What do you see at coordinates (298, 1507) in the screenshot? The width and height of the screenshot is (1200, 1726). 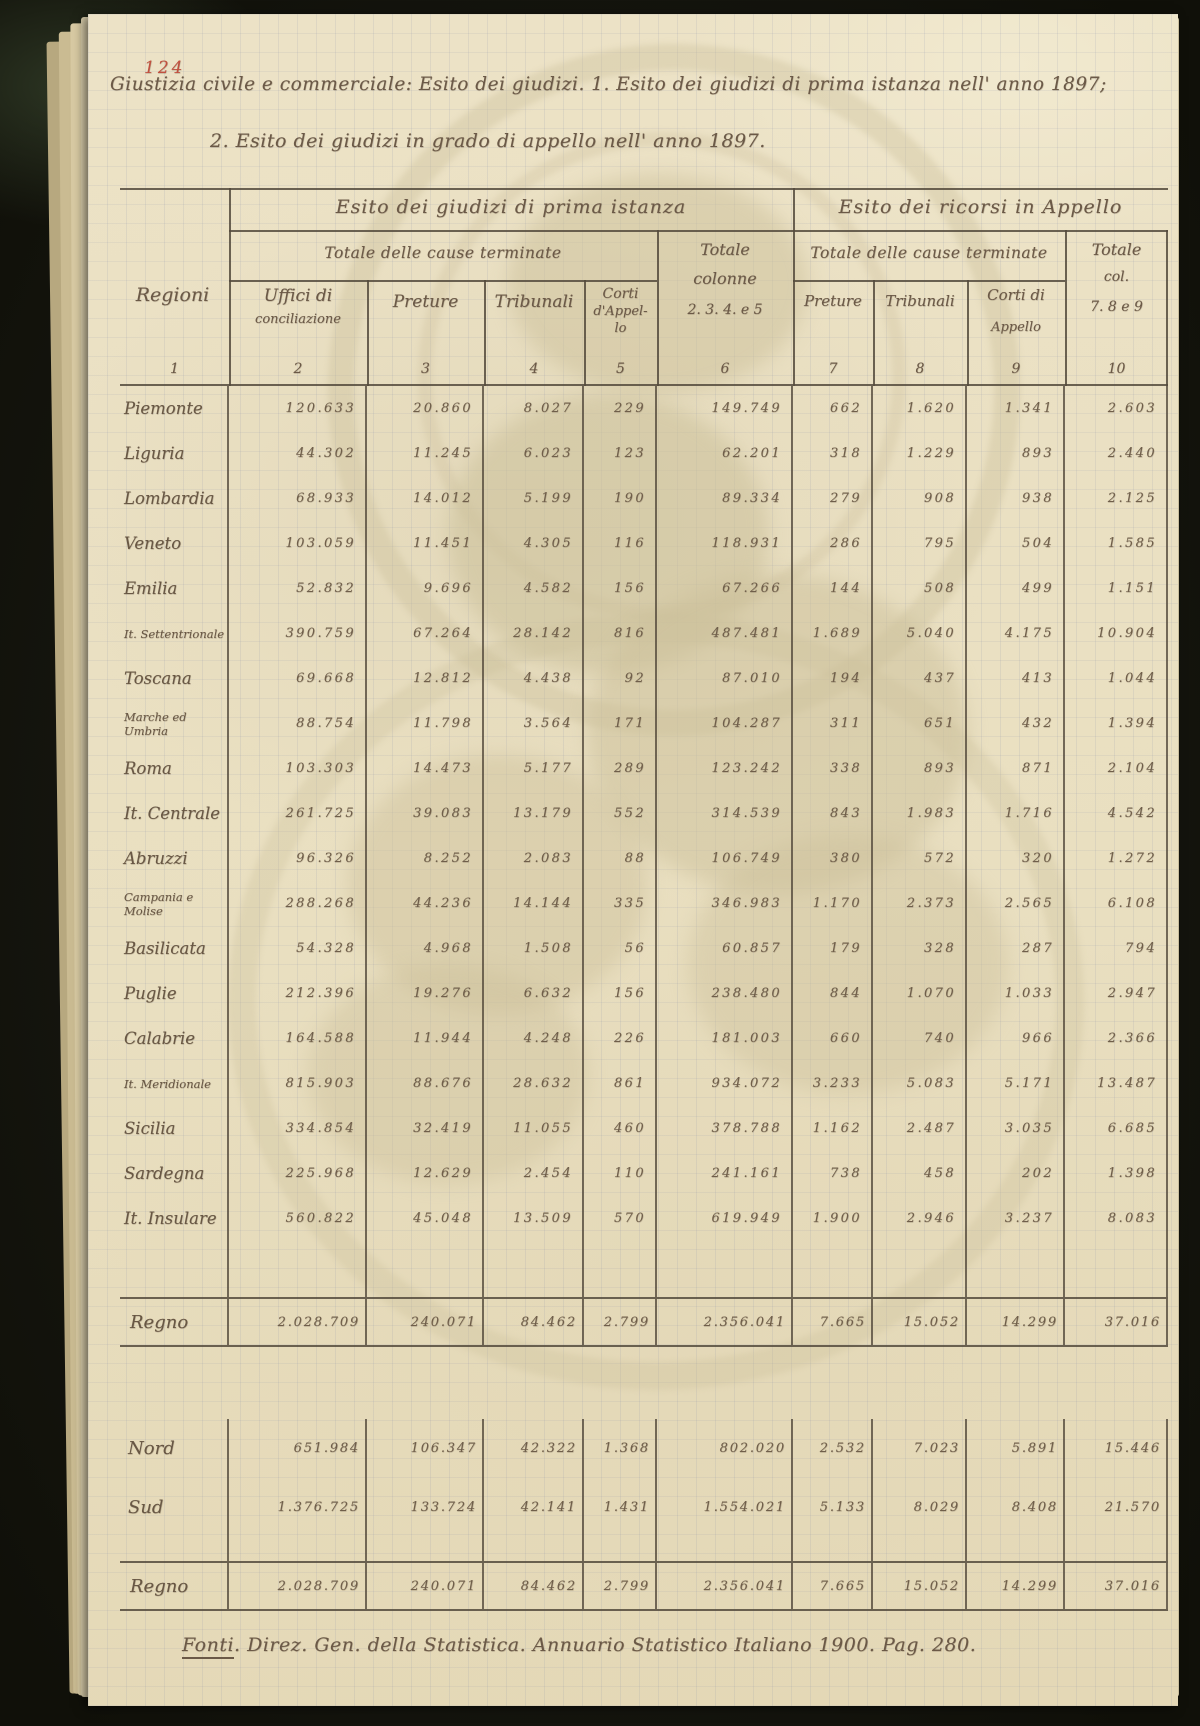 I see `table-cell: 1.376.725` at bounding box center [298, 1507].